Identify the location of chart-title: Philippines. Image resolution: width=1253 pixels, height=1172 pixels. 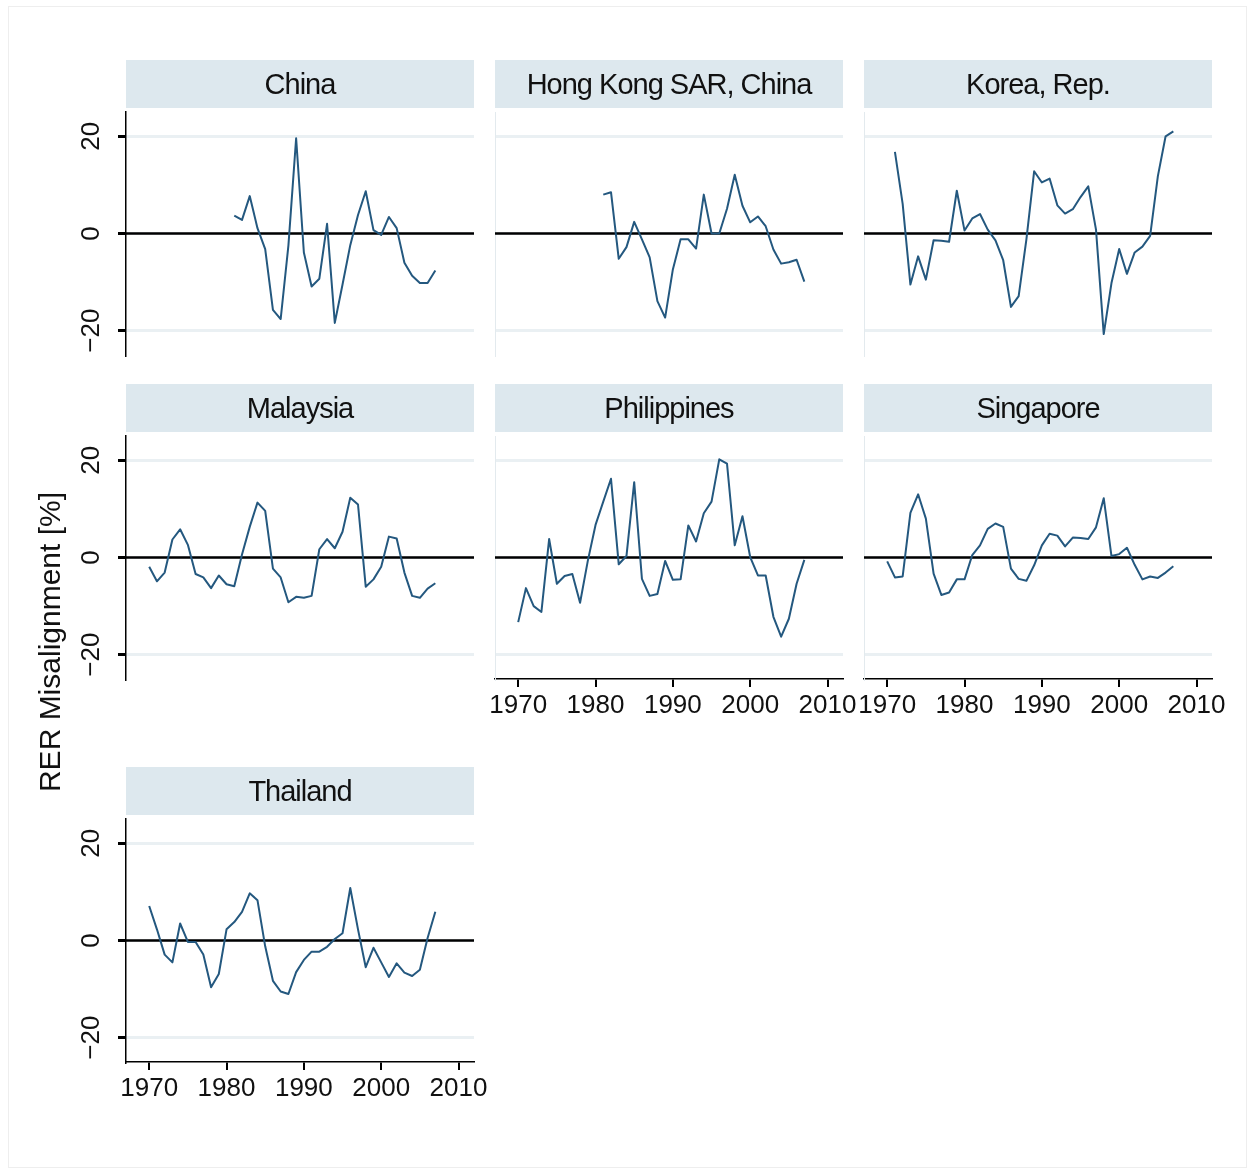
(669, 408).